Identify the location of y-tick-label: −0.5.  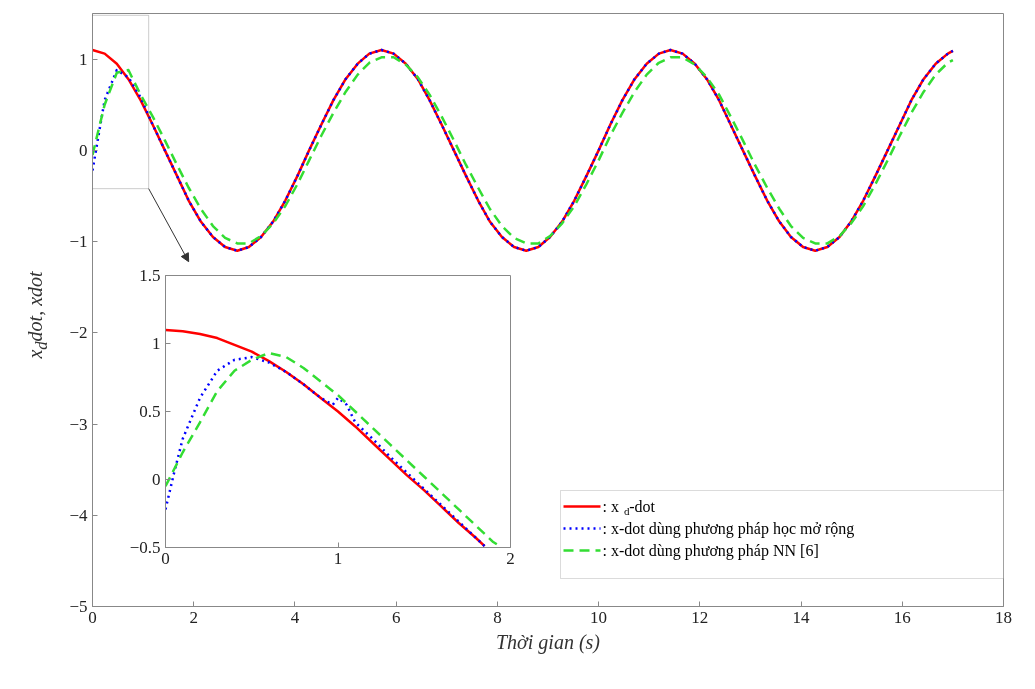
(145, 547).